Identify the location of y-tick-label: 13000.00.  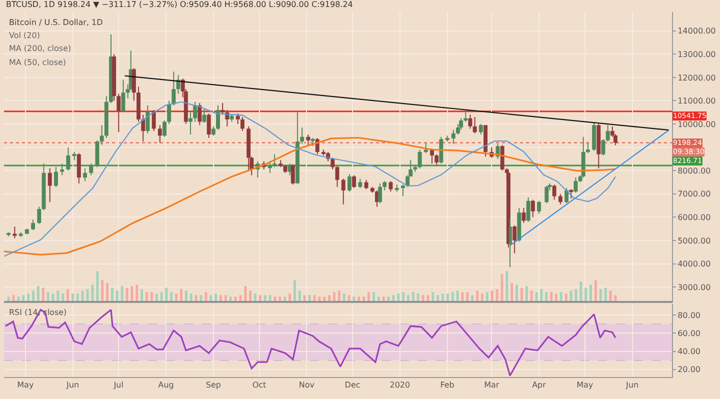
(697, 54).